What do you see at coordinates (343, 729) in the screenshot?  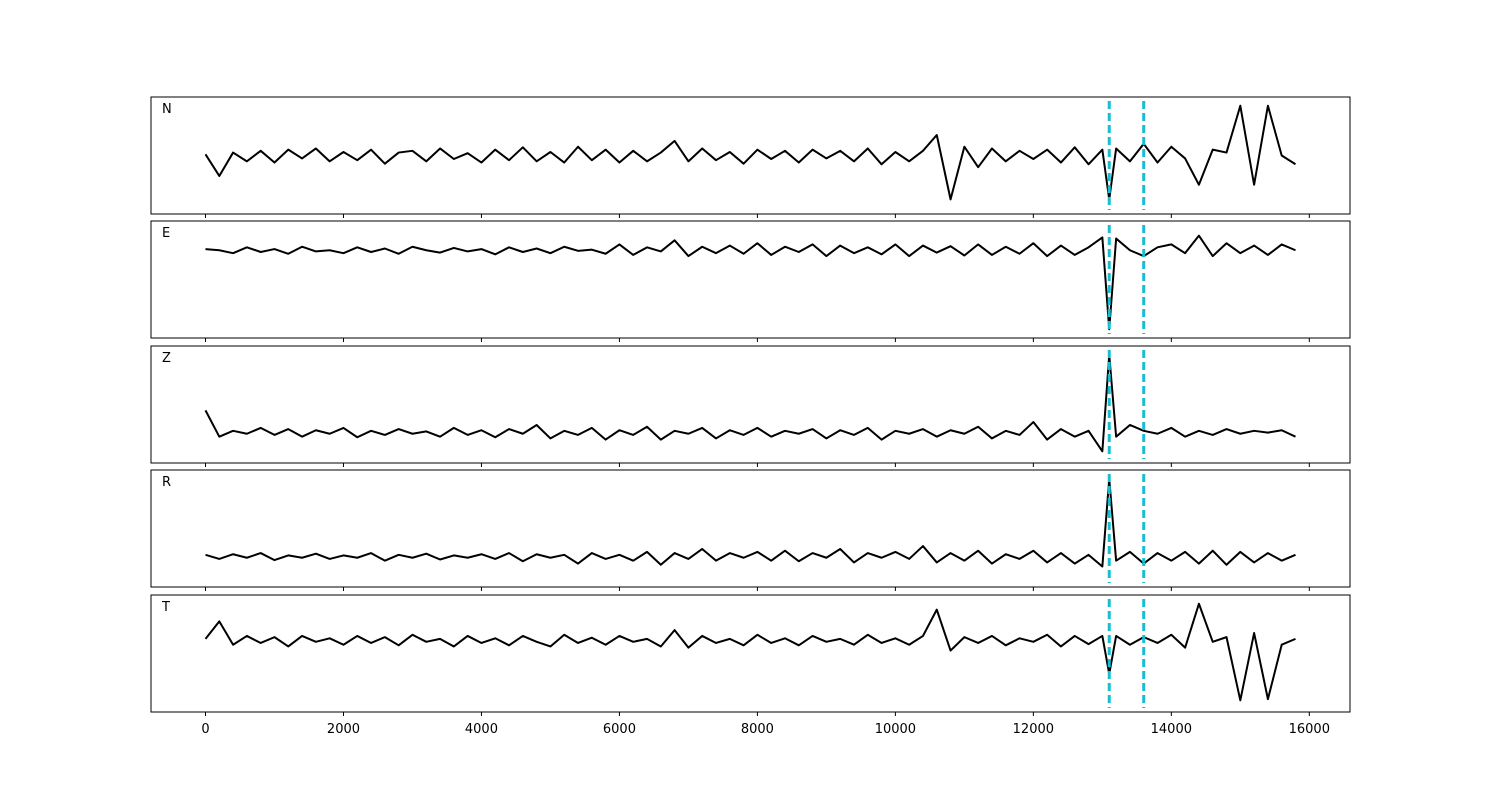 I see `x-tick-label: 2000` at bounding box center [343, 729].